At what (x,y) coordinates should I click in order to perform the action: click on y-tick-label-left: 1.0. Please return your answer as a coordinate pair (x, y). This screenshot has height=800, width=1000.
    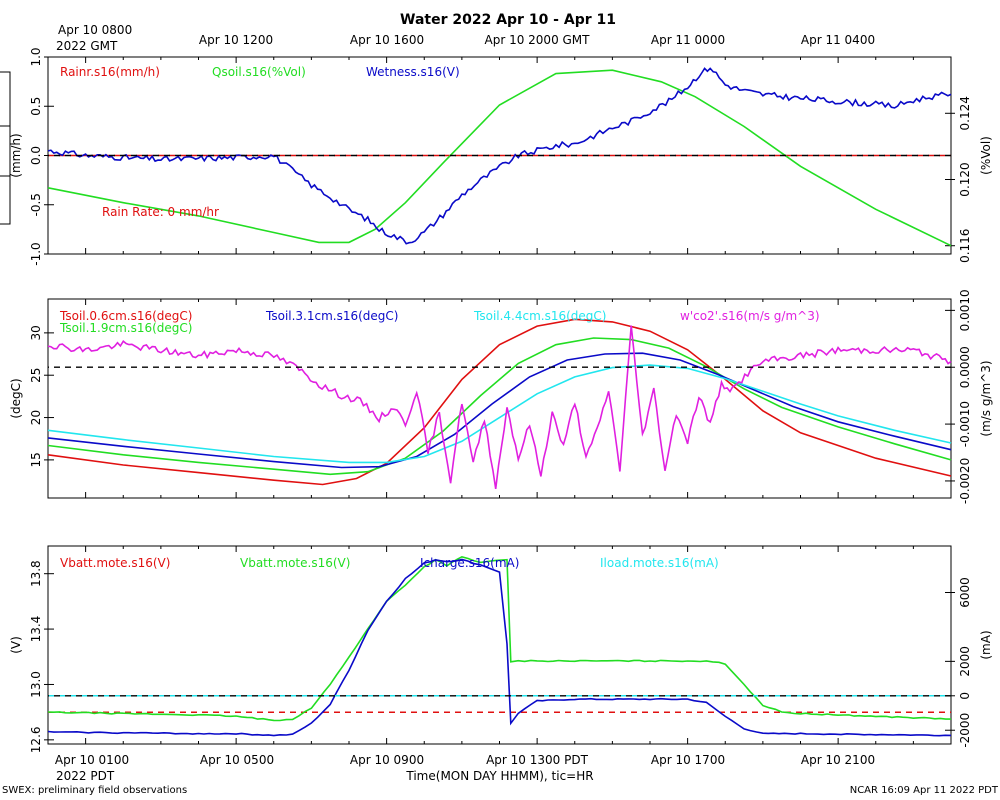
    Looking at the image, I should click on (36, 56).